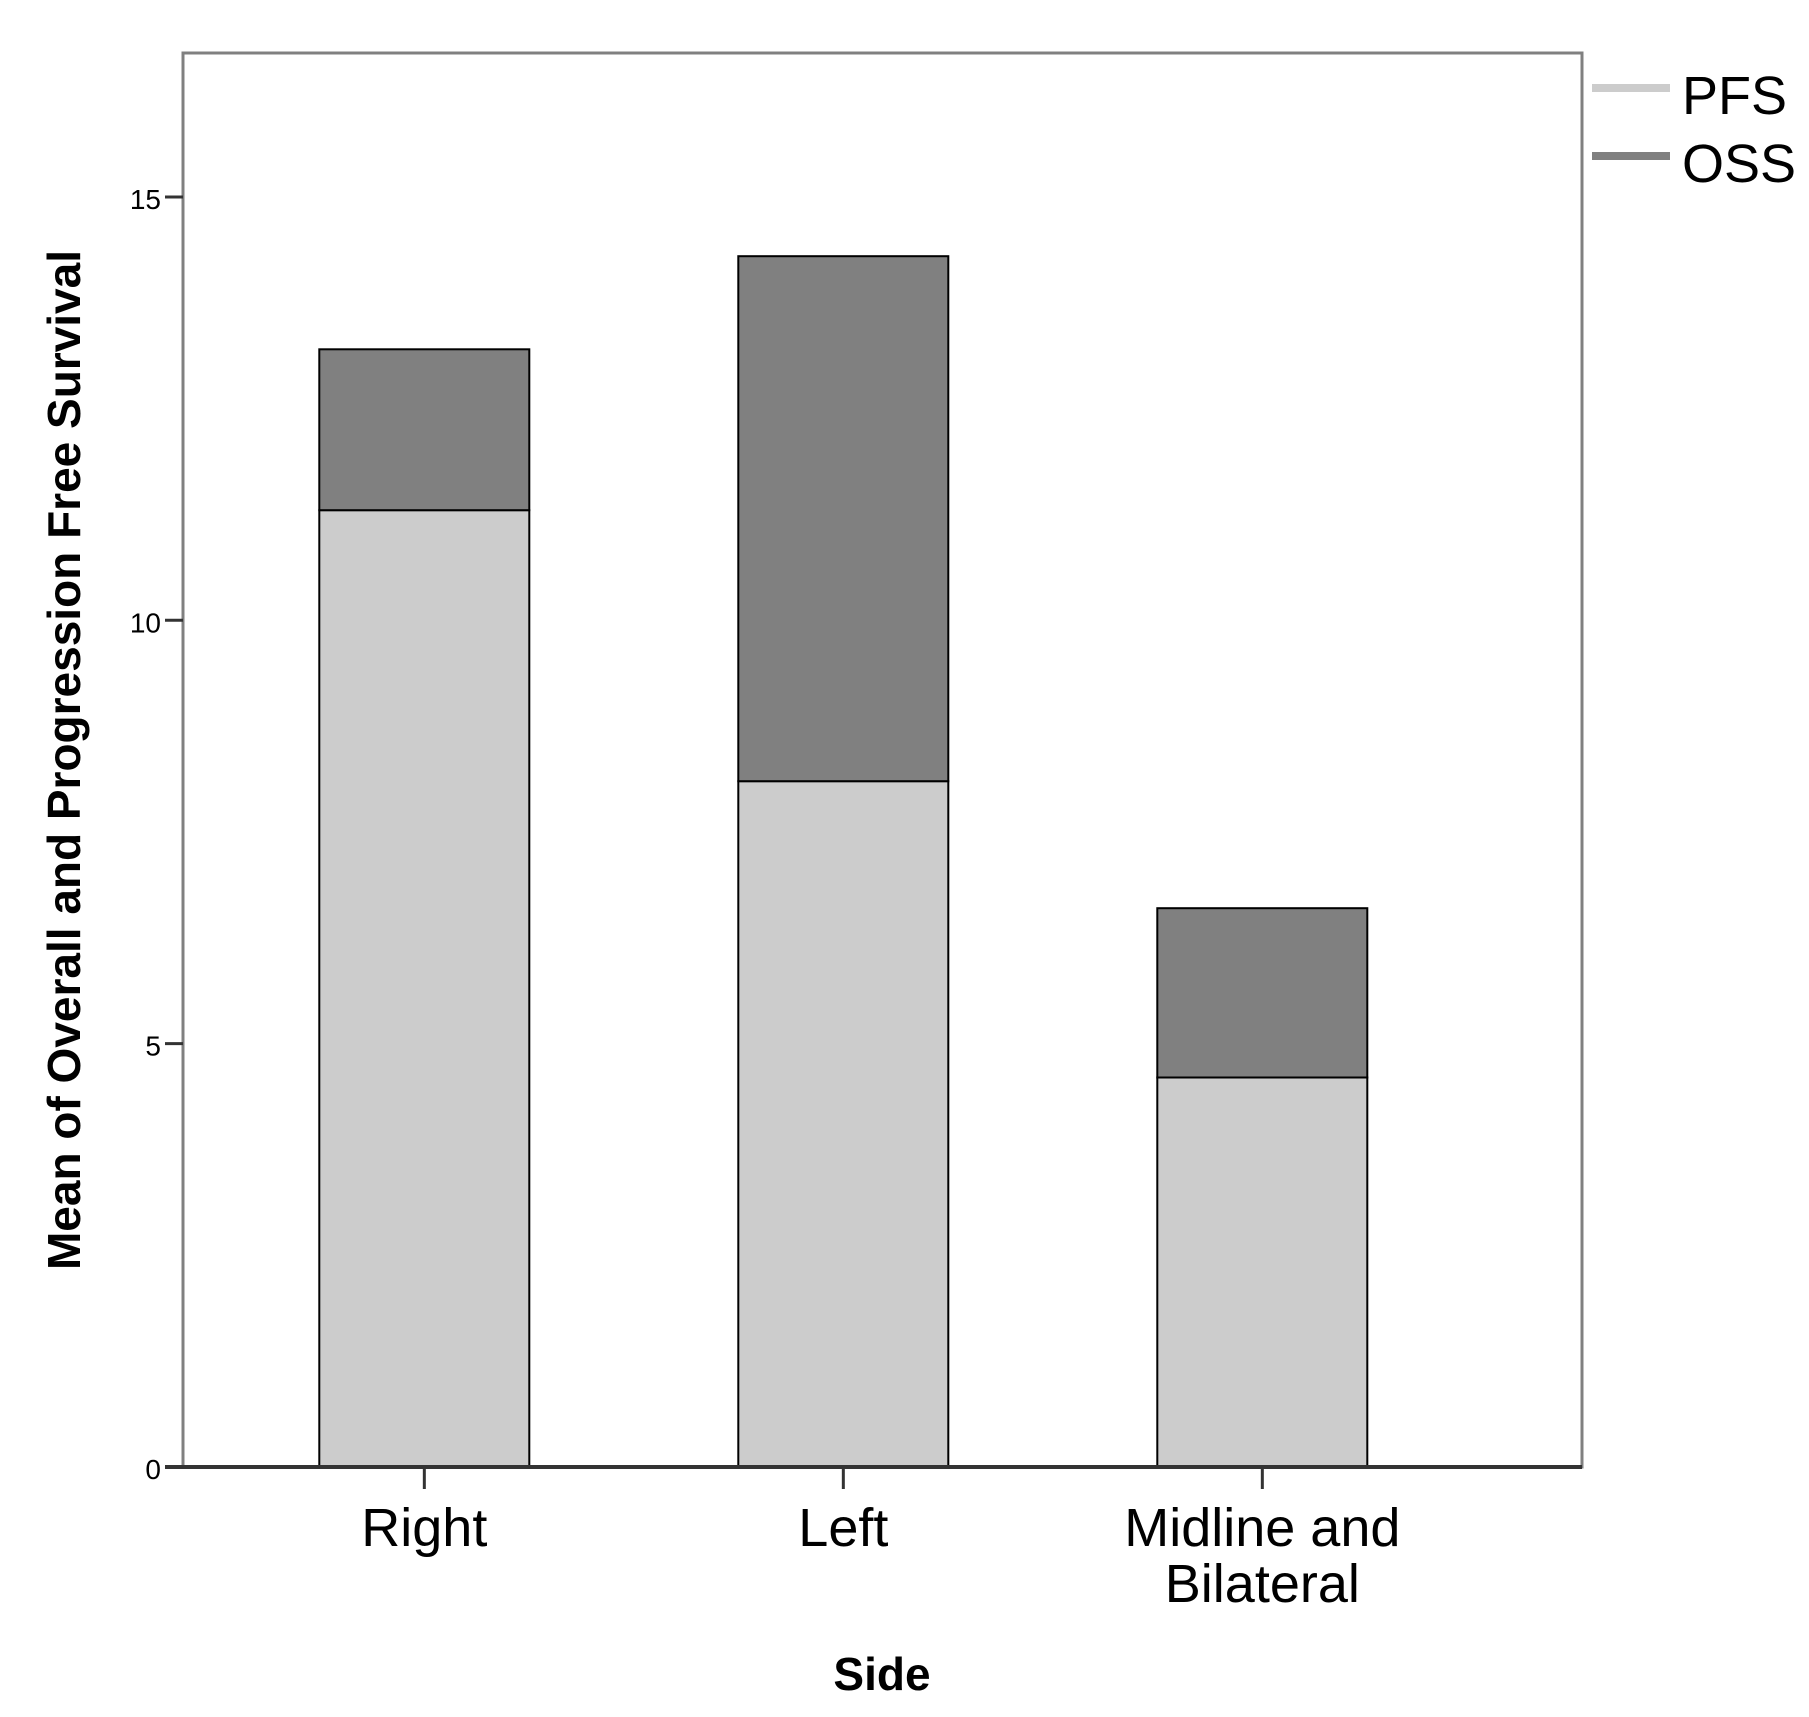  What do you see at coordinates (424, 1528) in the screenshot?
I see `x-tick-label-0: Right` at bounding box center [424, 1528].